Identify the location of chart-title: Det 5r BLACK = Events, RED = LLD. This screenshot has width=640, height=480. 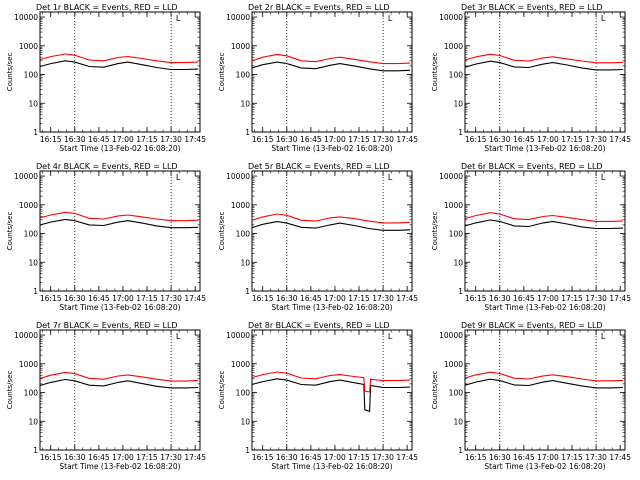
(319, 166).